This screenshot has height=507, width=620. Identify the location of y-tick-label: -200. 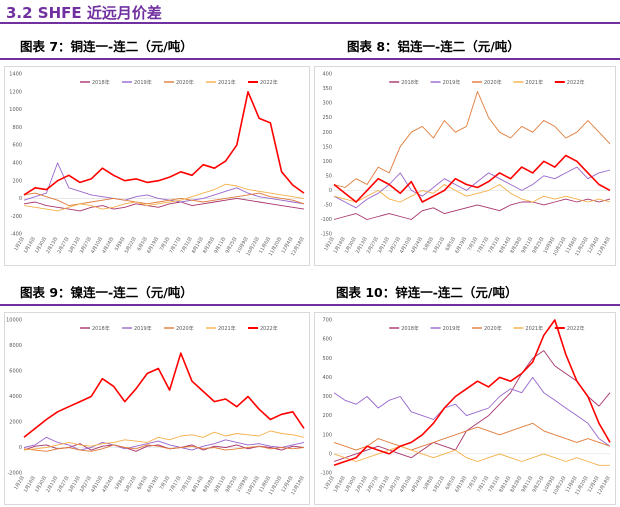
(16, 217).